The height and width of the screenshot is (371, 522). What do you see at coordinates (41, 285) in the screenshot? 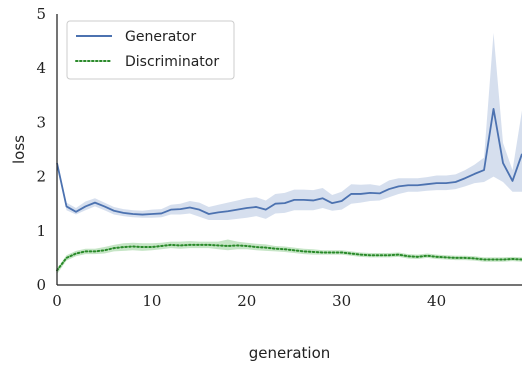
I see `y-tick-label-0: 0` at bounding box center [41, 285].